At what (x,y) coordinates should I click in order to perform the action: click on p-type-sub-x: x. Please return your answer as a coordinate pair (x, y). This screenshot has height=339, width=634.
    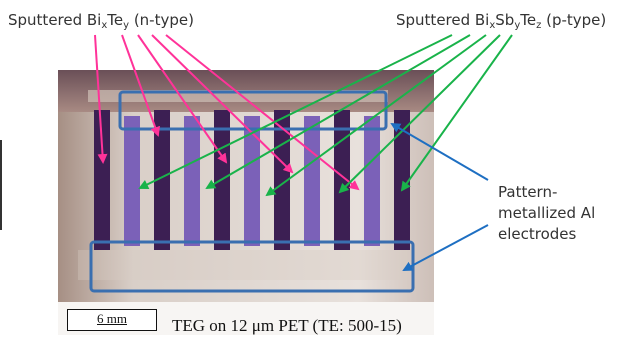
    Looking at the image, I should click on (492, 25).